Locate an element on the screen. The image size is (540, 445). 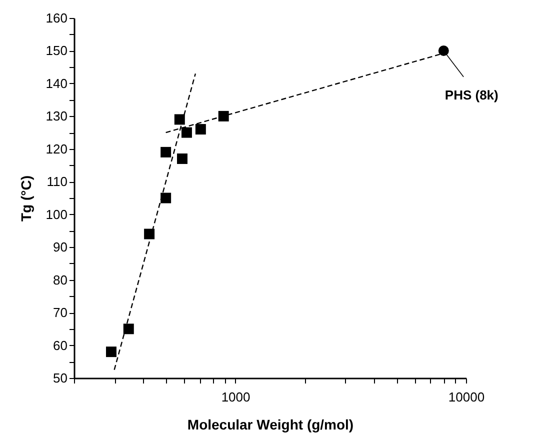
y-axis-title: Tg (°C) is located at coordinates (26, 198).